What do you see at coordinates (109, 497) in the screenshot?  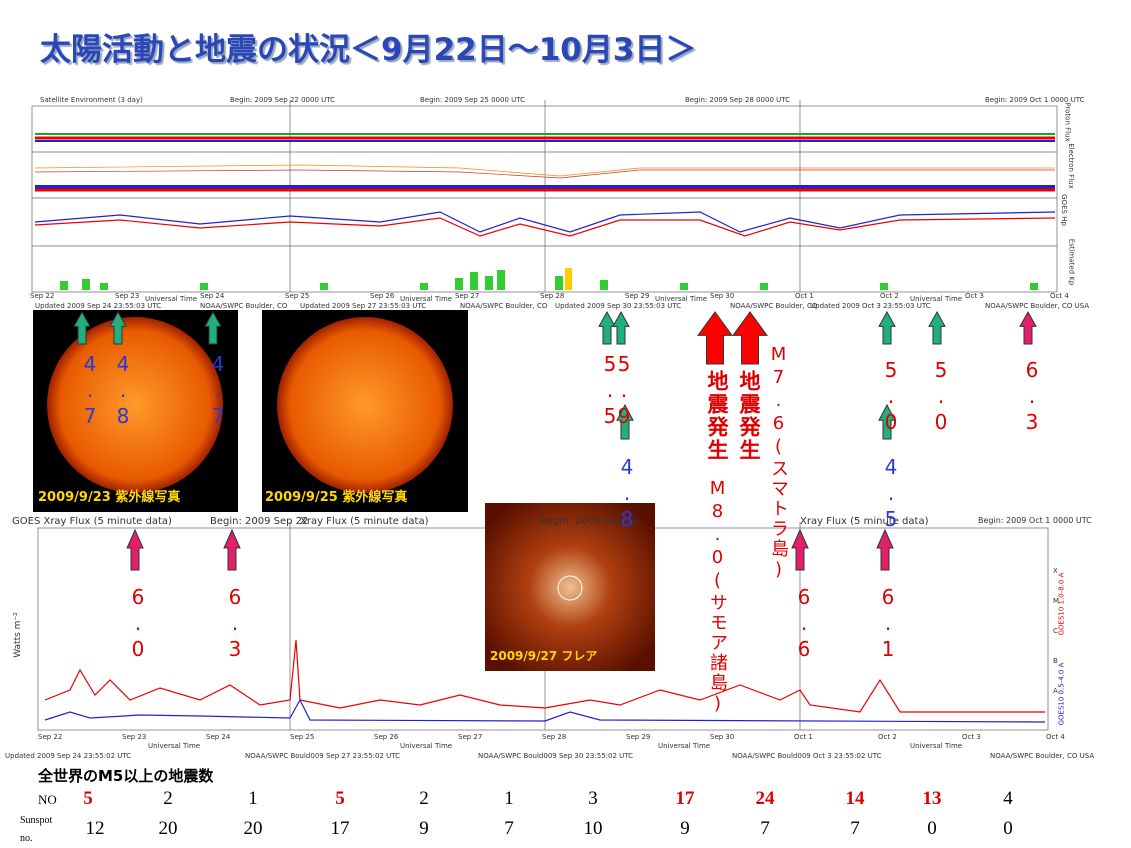 I see `photo-caption: 2009/9/23 紫外線写真` at bounding box center [109, 497].